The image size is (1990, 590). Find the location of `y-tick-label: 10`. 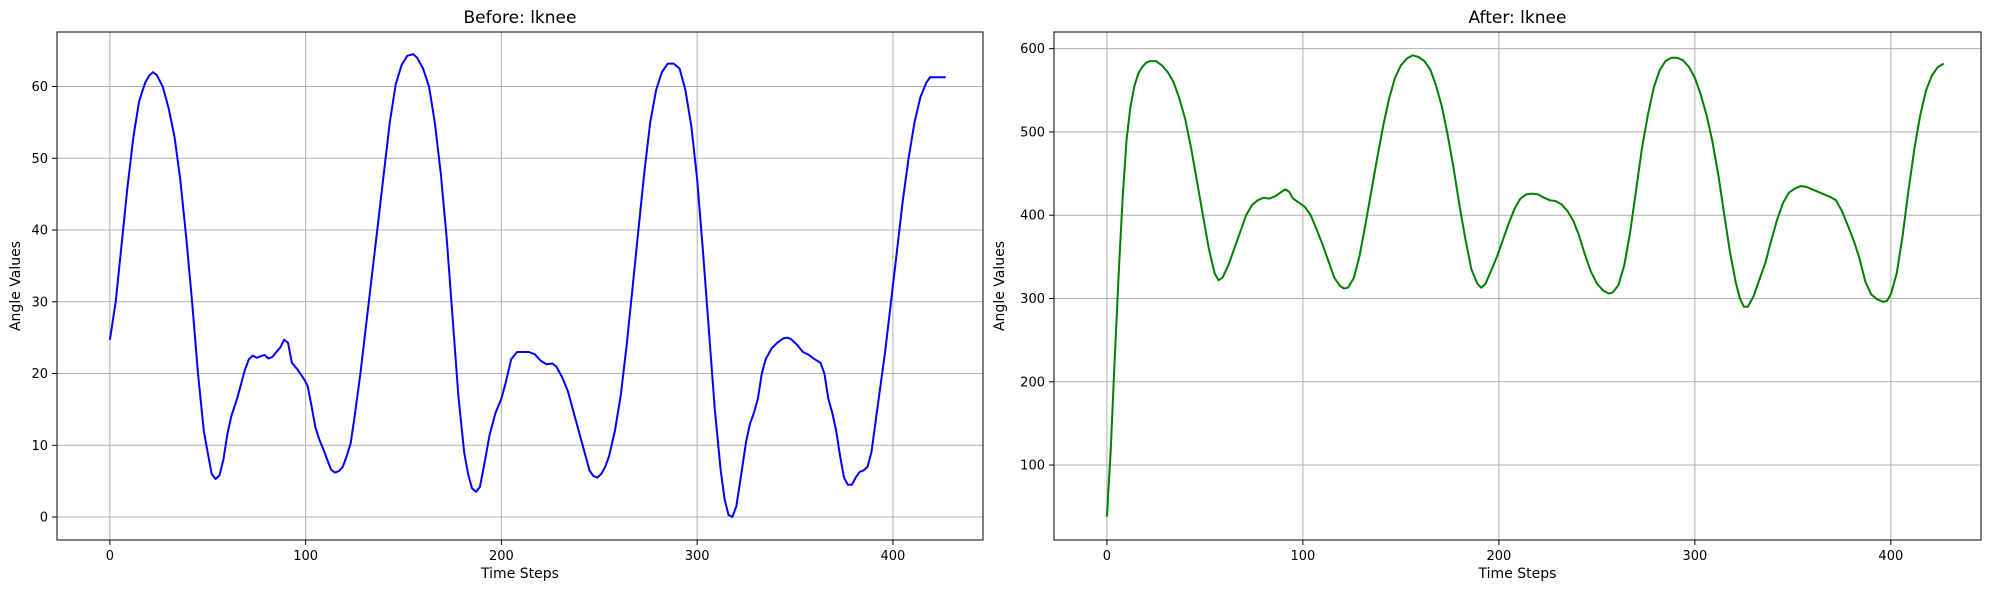

y-tick-label: 10 is located at coordinates (39, 446).